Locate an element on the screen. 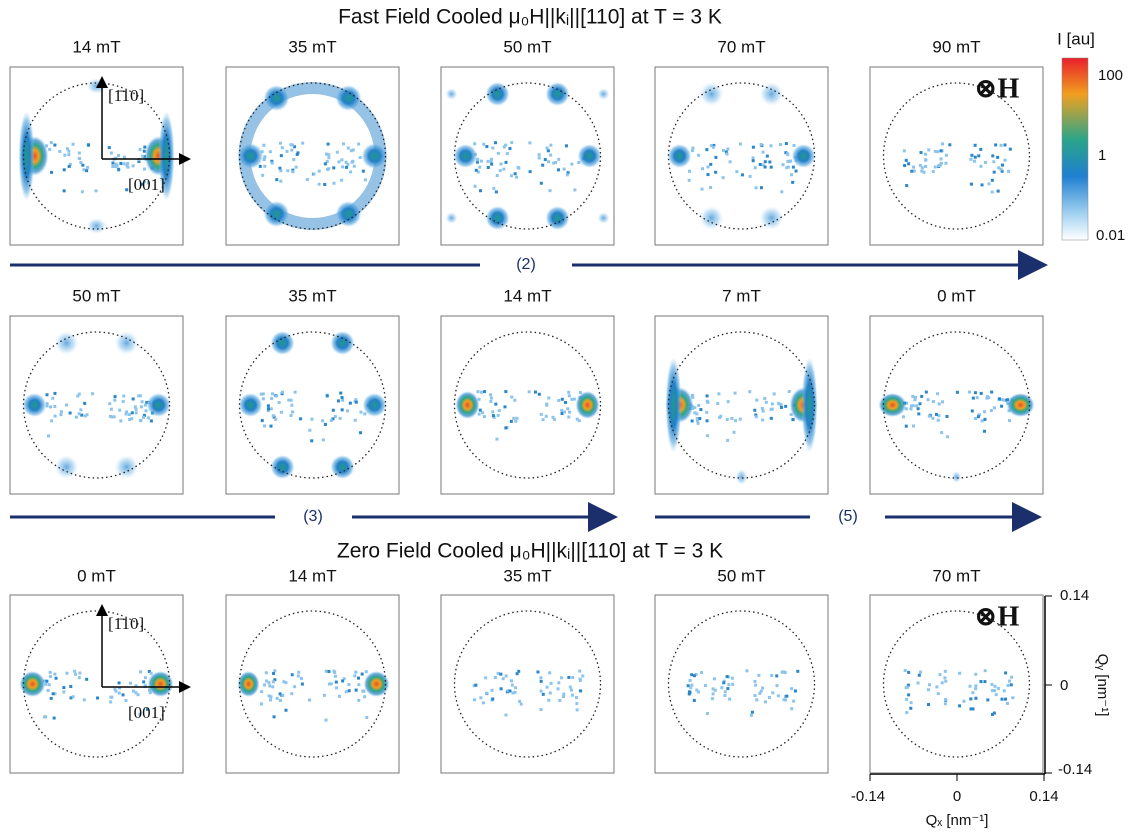  qy-tick: 0 is located at coordinates (1064, 685).